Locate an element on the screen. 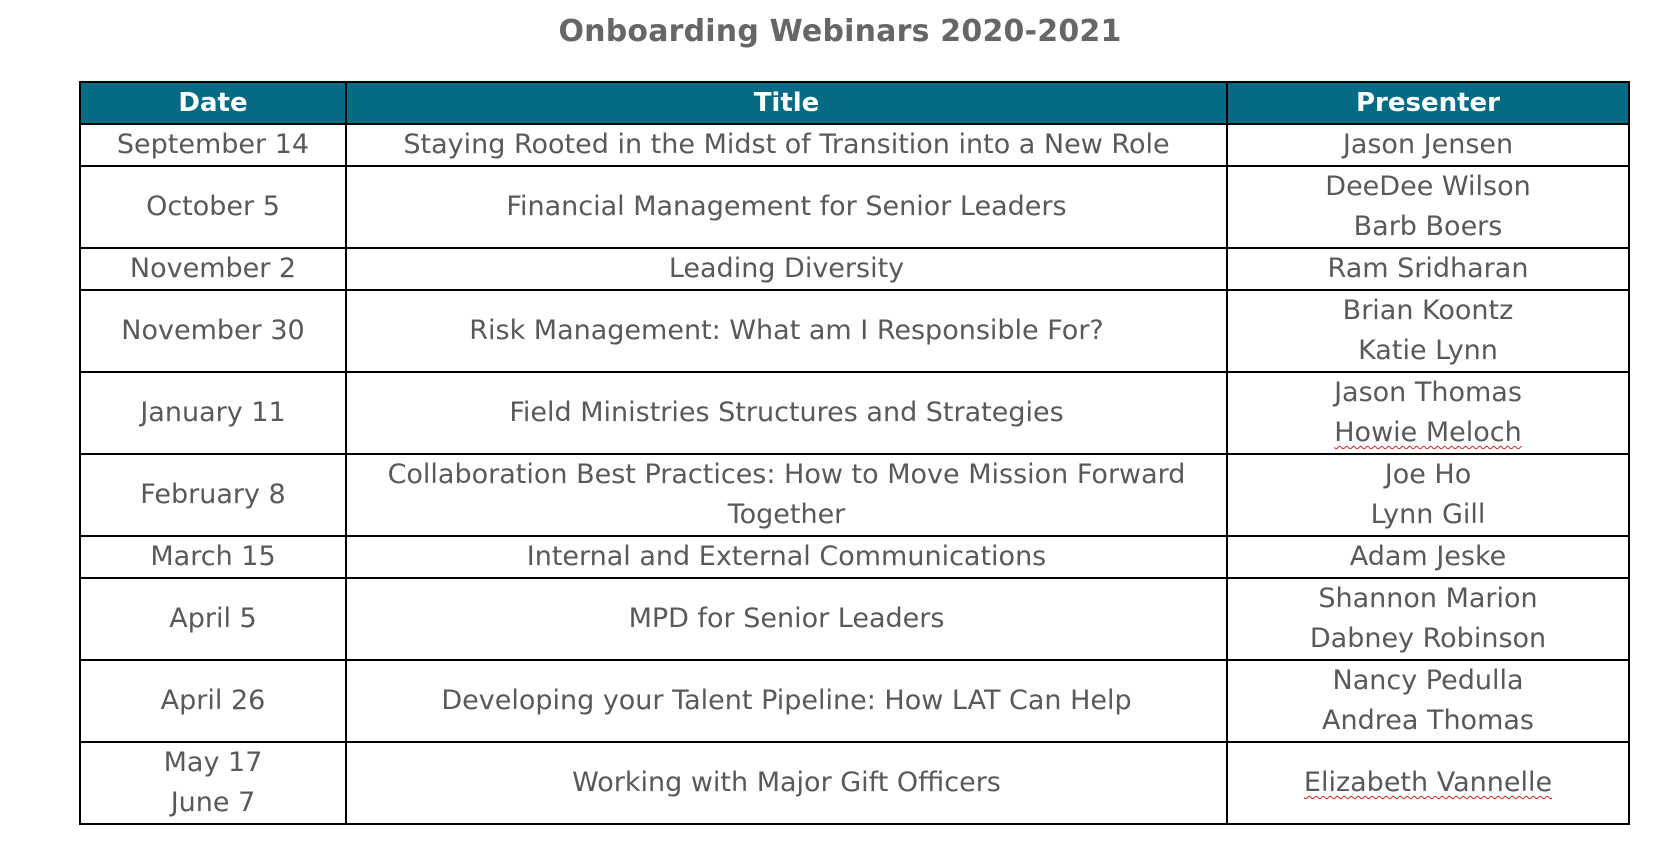  date-line: November 2 is located at coordinates (213, 268).